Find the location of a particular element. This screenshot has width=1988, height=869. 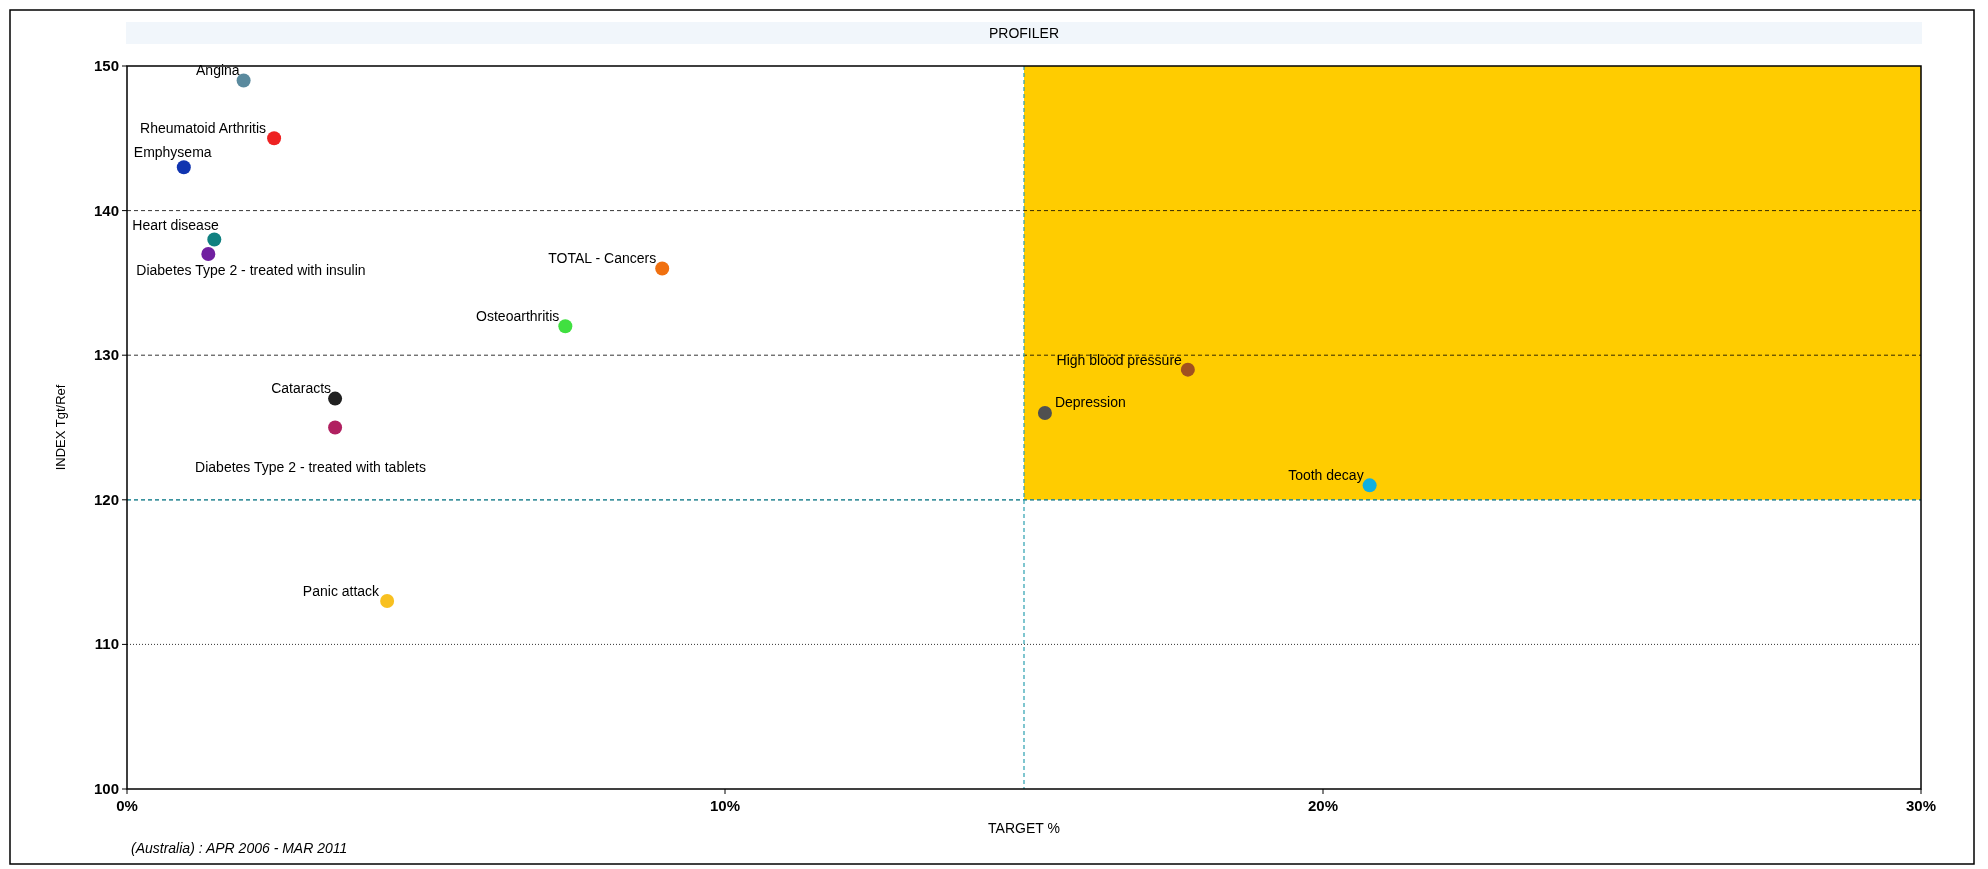

series-label: Tooth decay is located at coordinates (1326, 475).